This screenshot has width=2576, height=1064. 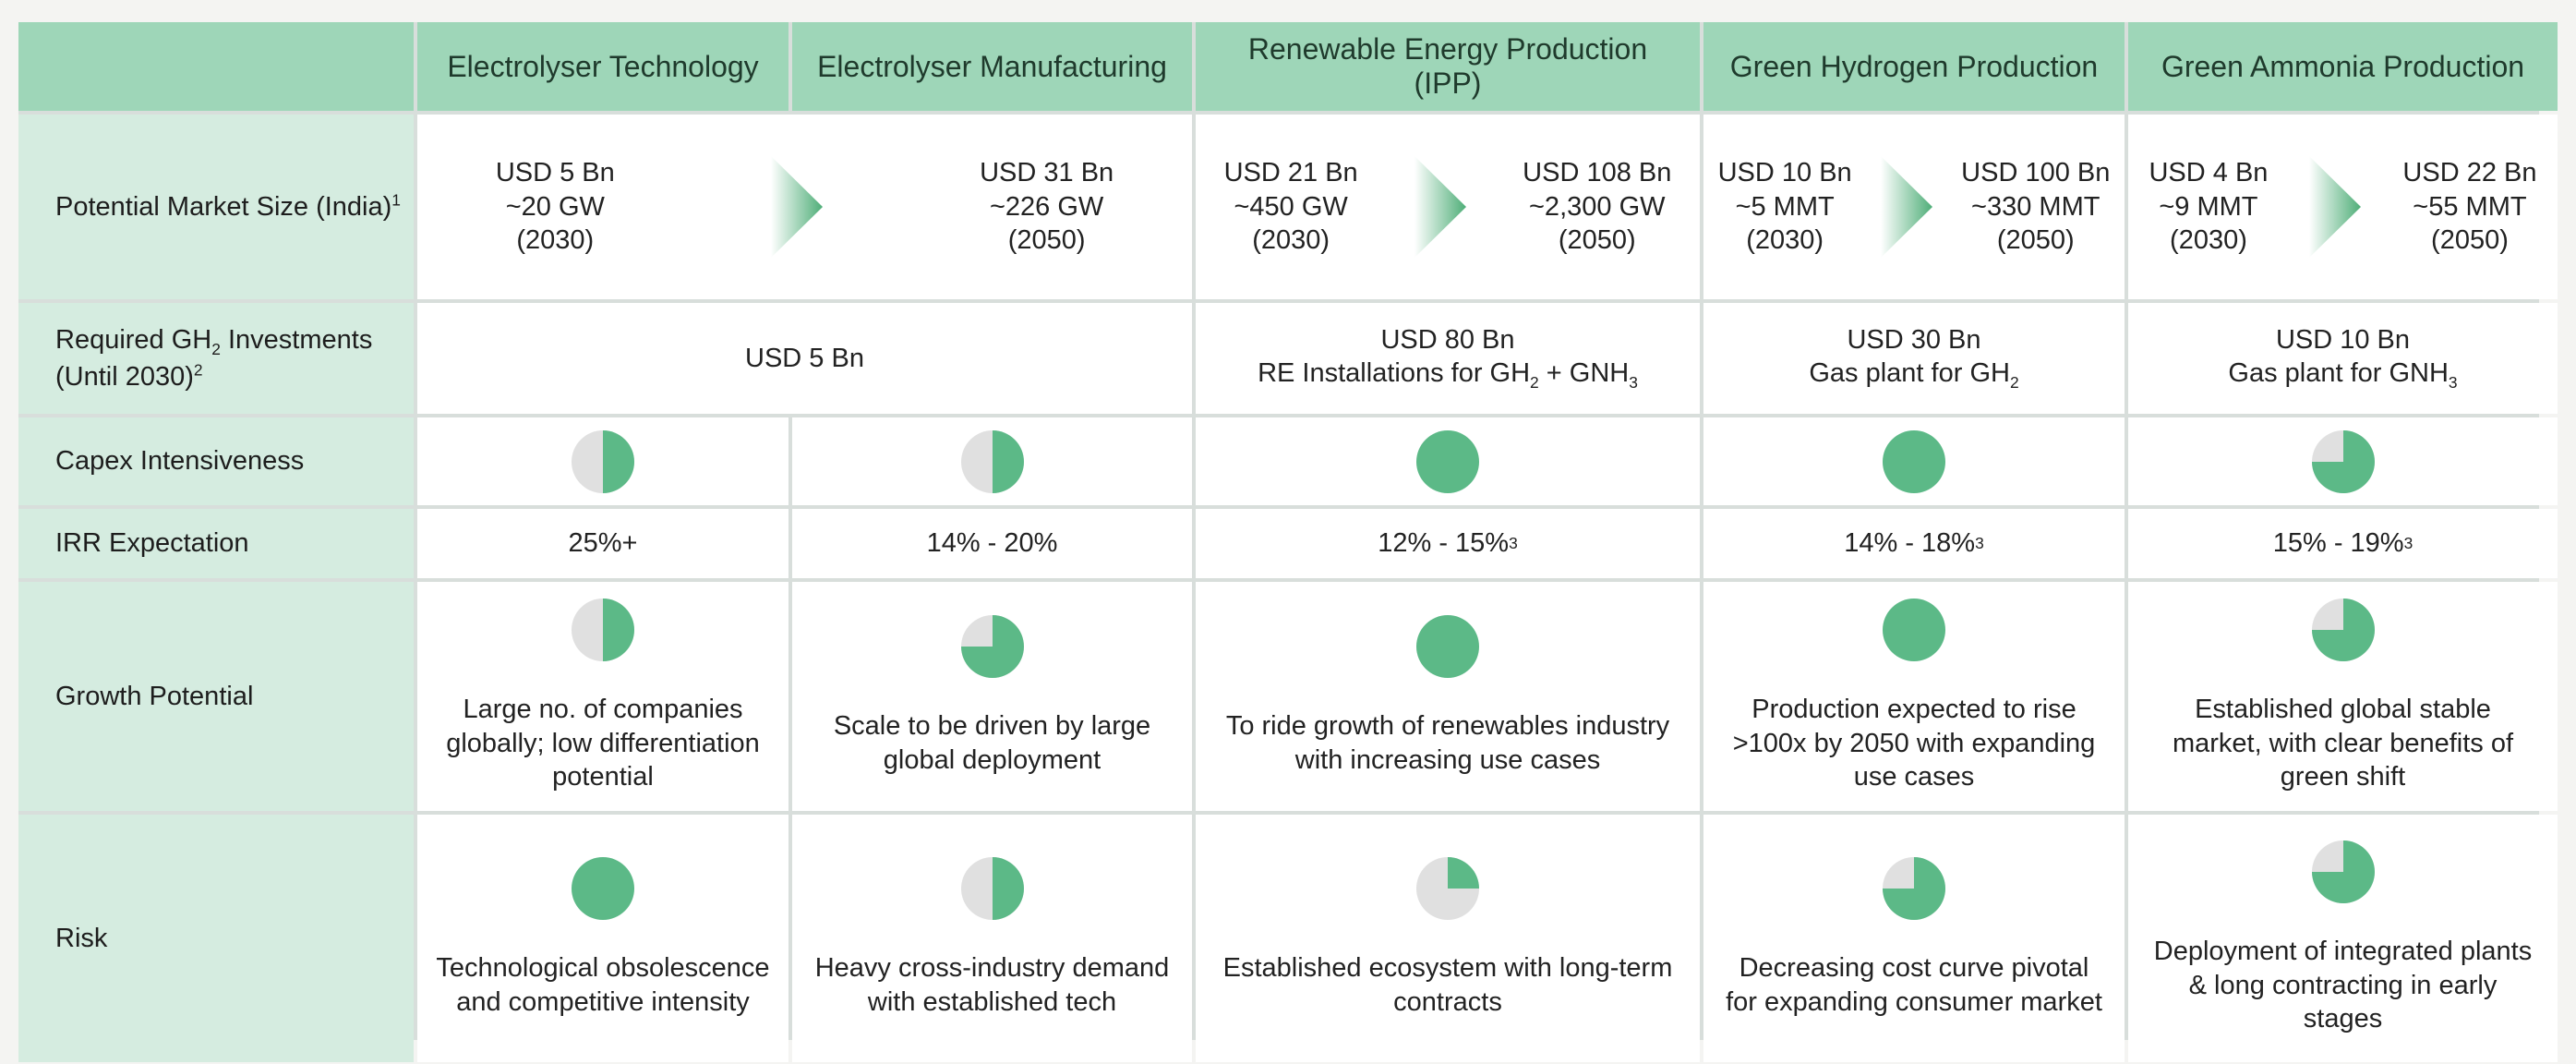 What do you see at coordinates (1448, 543) in the screenshot?
I see `irr-value: 12% - 15% 3` at bounding box center [1448, 543].